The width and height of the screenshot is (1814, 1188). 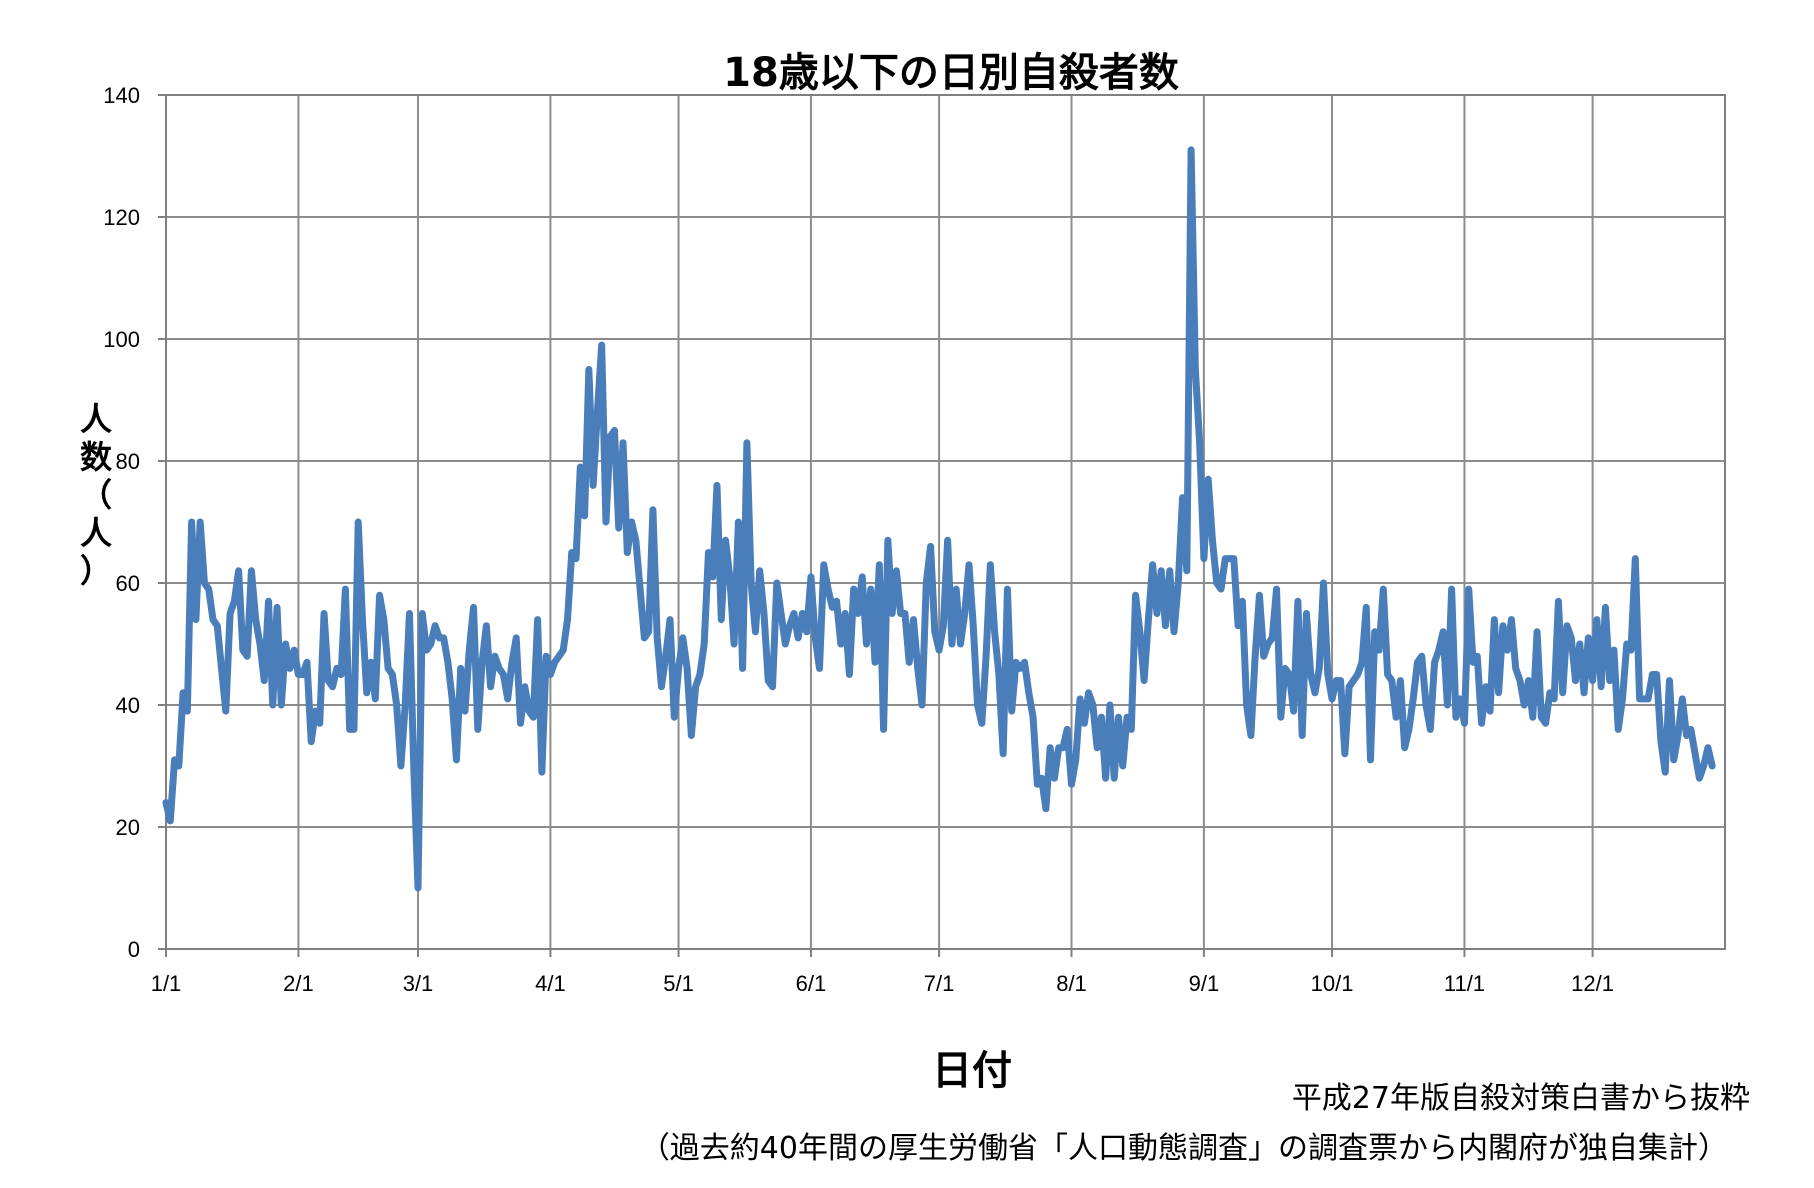 What do you see at coordinates (418, 983) in the screenshot?
I see `x-tick-label: 3/1` at bounding box center [418, 983].